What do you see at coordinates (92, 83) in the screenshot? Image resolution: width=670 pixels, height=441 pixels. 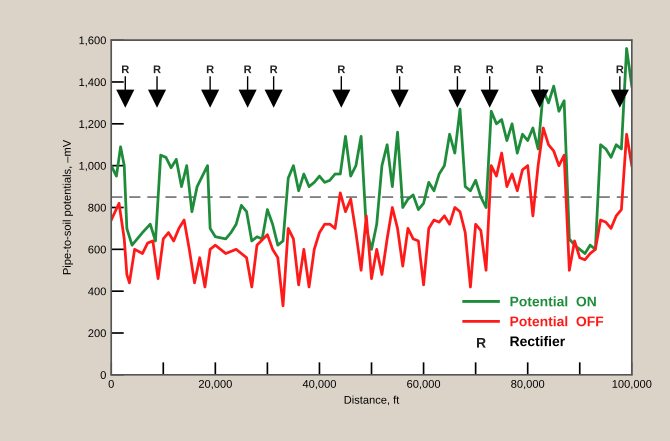 I see `y-tick-label: 1,400` at bounding box center [92, 83].